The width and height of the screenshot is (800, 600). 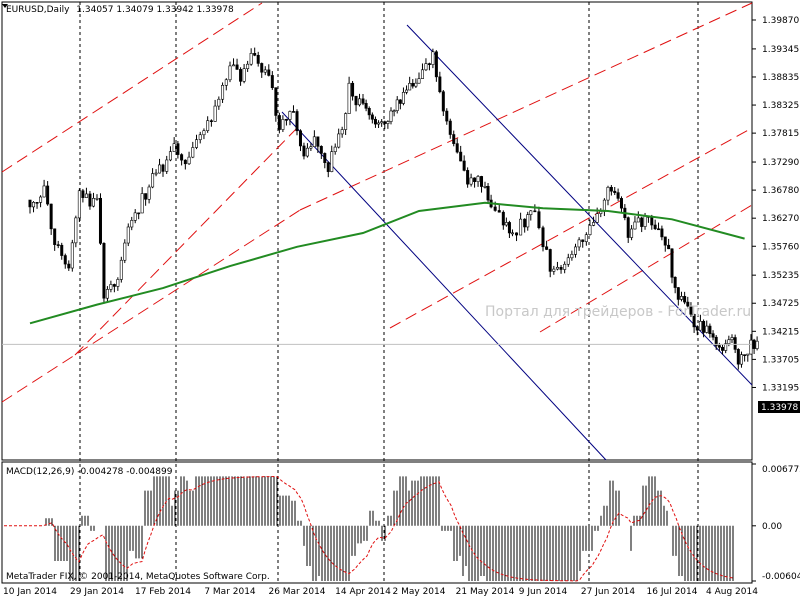 What do you see at coordinates (485, 592) in the screenshot?
I see `time-tick-label: 21 May 2014` at bounding box center [485, 592].